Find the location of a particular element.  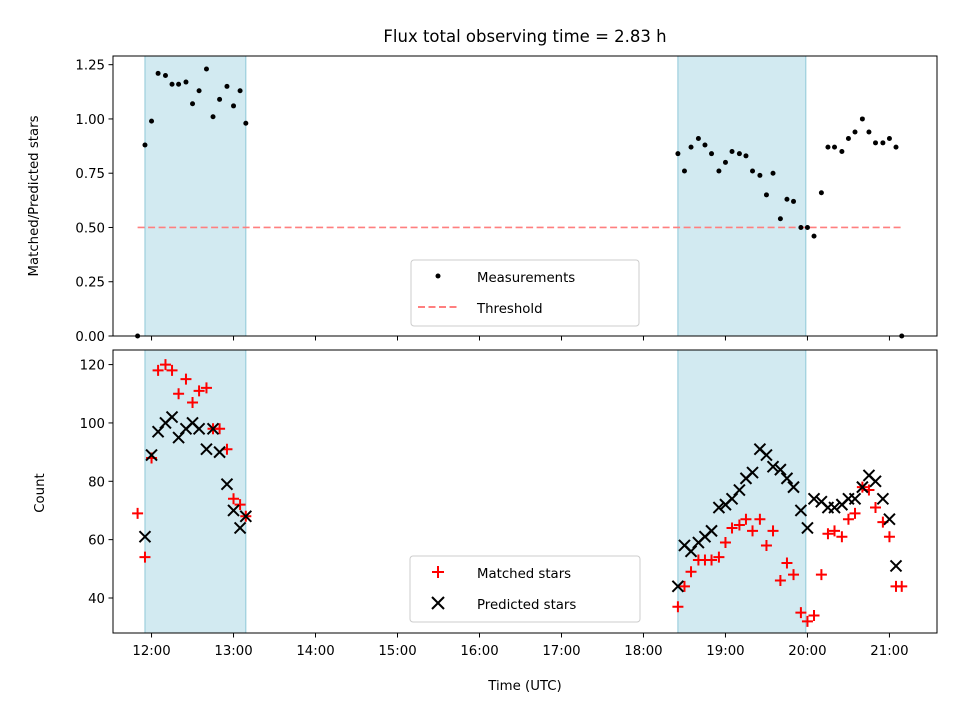

legend-predicted-marker is located at coordinates (438, 603).